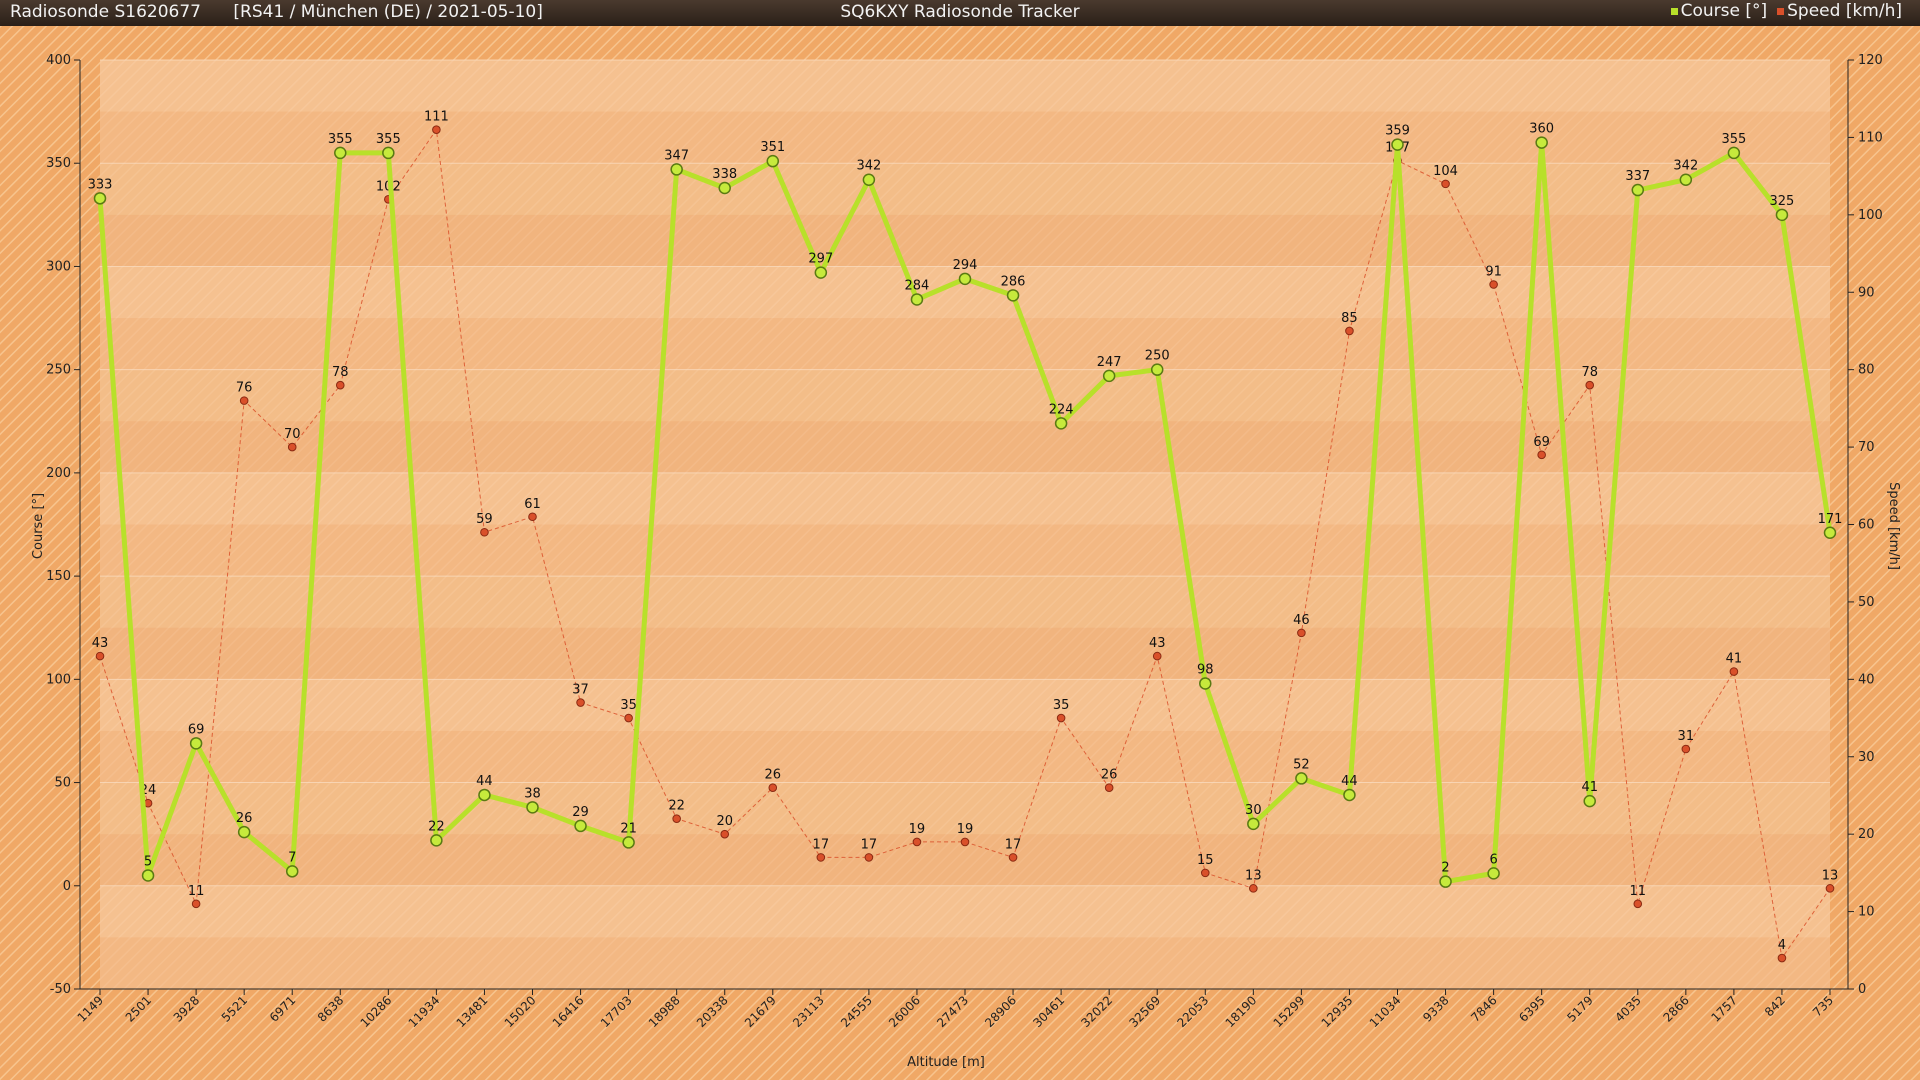 The height and width of the screenshot is (1080, 1920). What do you see at coordinates (1157, 356) in the screenshot?
I see `course-data-label: 250` at bounding box center [1157, 356].